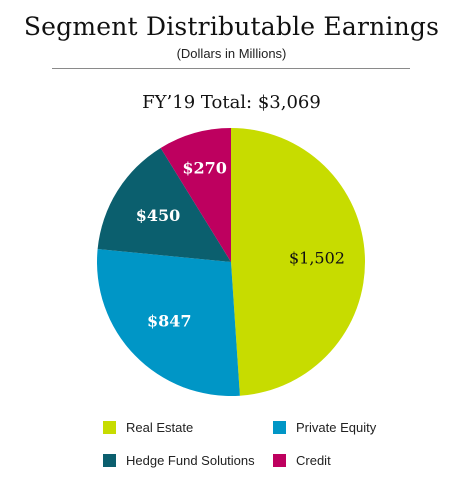  What do you see at coordinates (231, 68) in the screenshot?
I see `title-divider` at bounding box center [231, 68].